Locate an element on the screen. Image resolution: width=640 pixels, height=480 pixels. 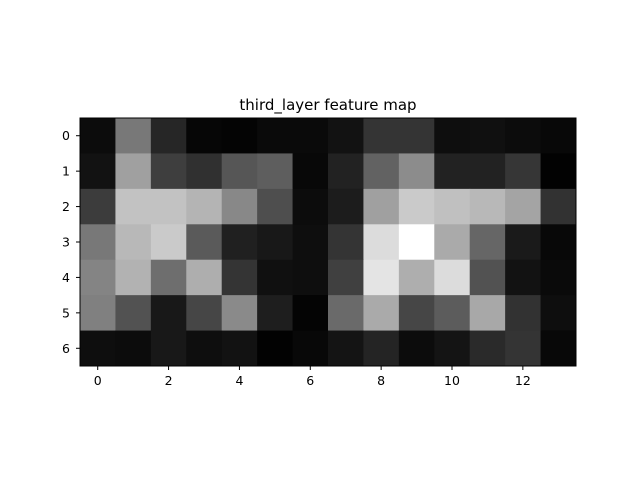
heatmap-cell-r2-c5 is located at coordinates (275, 206).